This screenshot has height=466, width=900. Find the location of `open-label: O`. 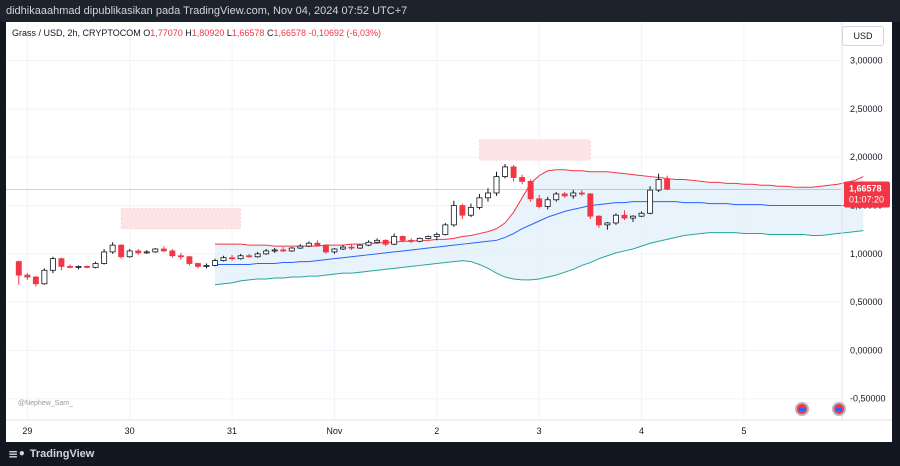

open-label: O is located at coordinates (147, 33).